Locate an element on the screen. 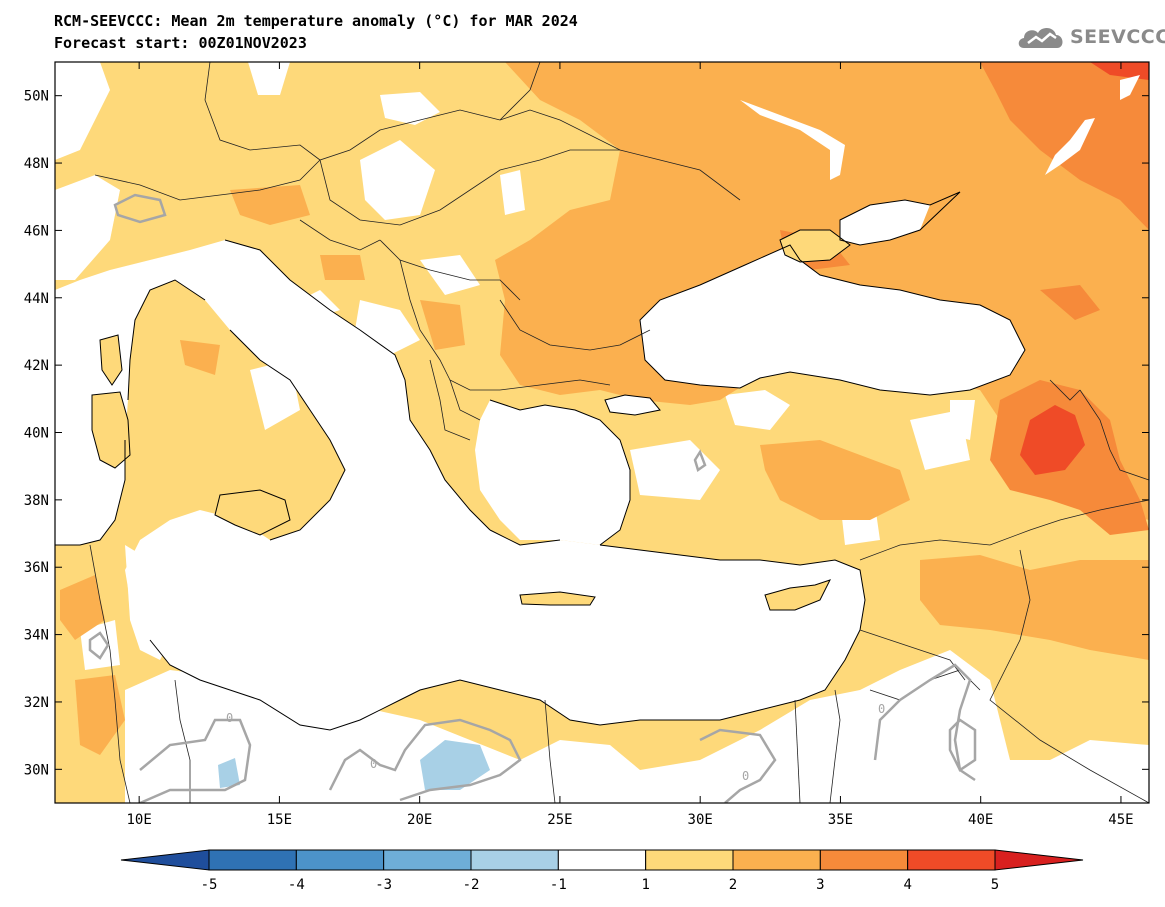 This screenshot has width=1165, height=907. lat-tick-label: 42N is located at coordinates (36, 366).